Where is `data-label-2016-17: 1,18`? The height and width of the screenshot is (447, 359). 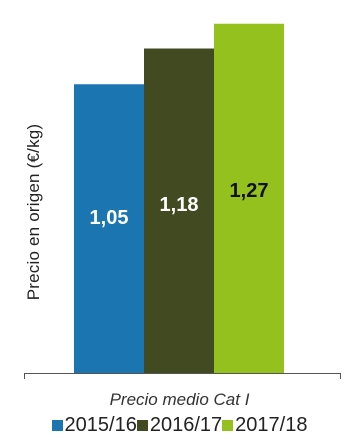
data-label-2016-17: 1,18 is located at coordinates (179, 205).